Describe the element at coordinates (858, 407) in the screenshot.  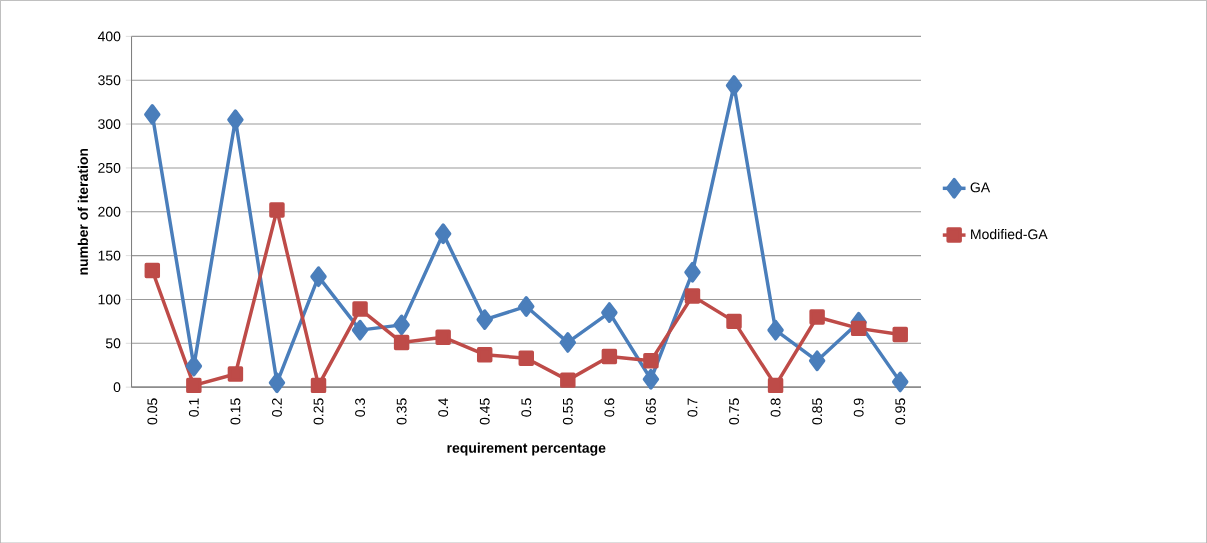
I see `x-tick-label: 0.9` at that location.